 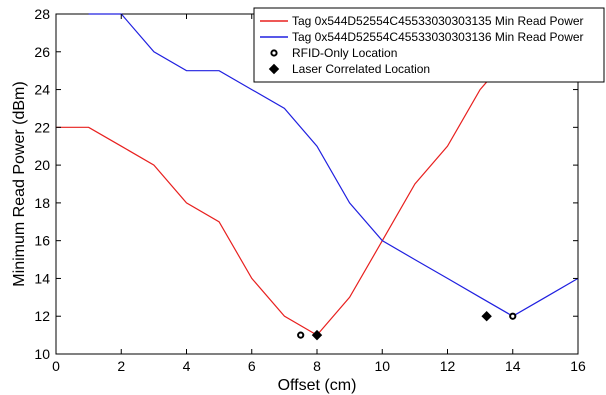 I want to click on y-tick-label: 20, so click(x=42, y=165).